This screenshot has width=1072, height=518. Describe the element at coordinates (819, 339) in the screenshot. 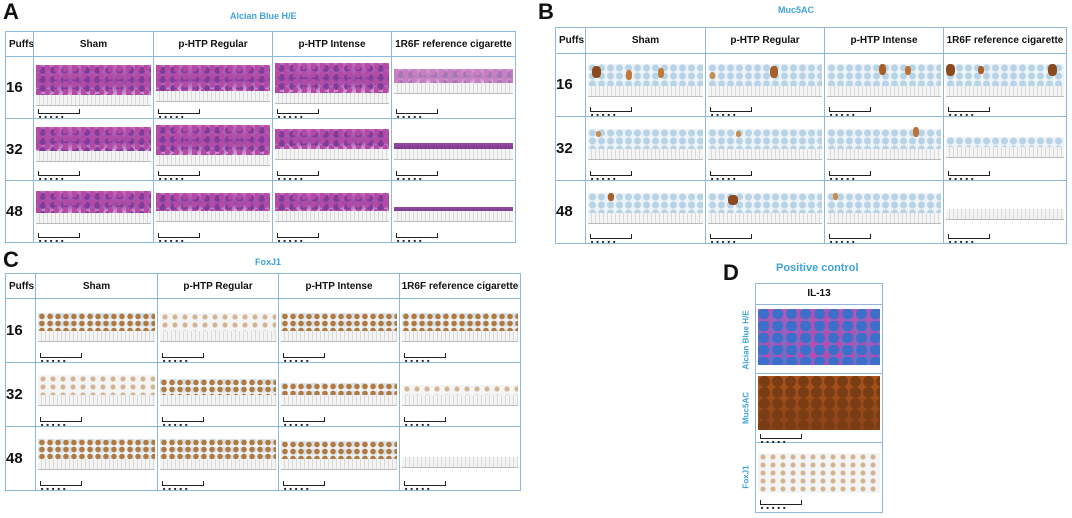

I see `micrograph-d-alcian` at that location.